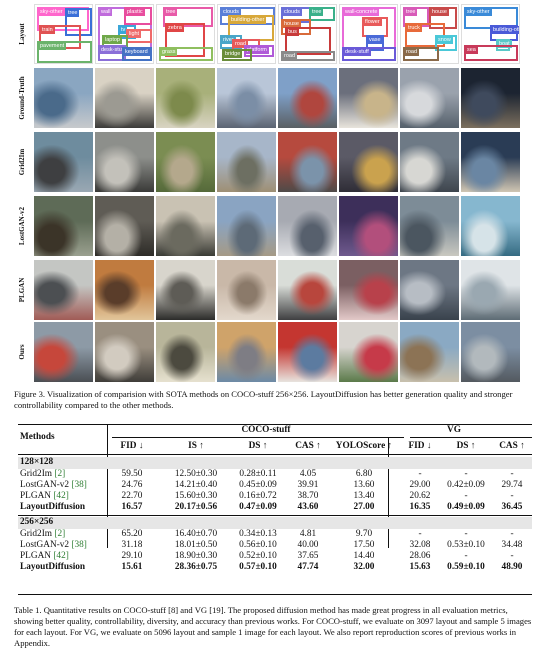  What do you see at coordinates (196, 507) in the screenshot?
I see `table-cell: 20.17±0.56` at bounding box center [196, 507].